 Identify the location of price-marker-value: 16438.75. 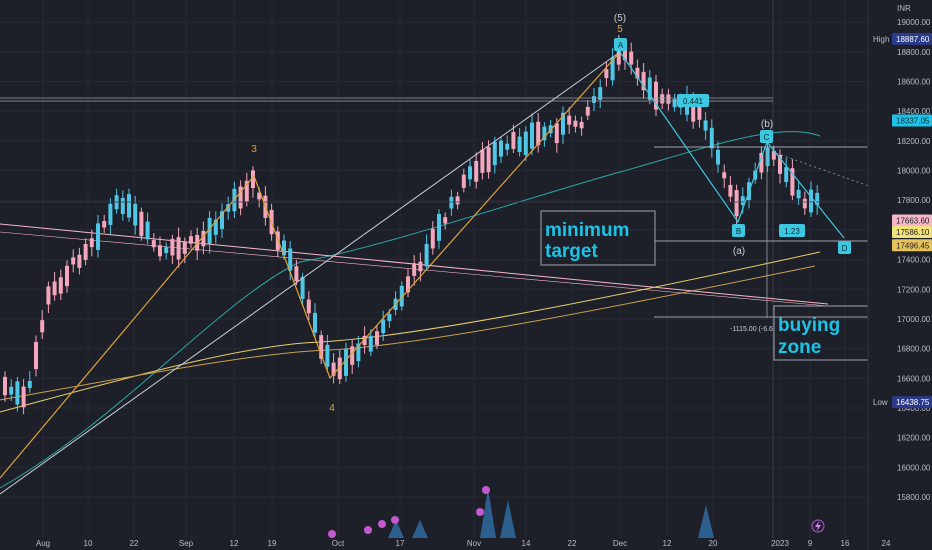
(913, 402).